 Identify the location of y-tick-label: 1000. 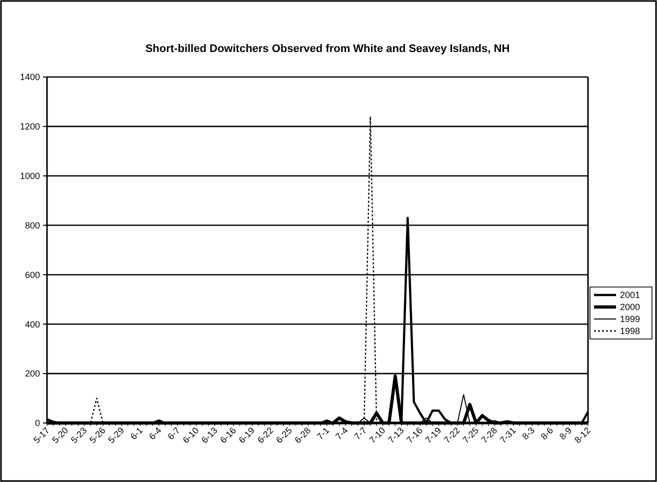
(30, 176).